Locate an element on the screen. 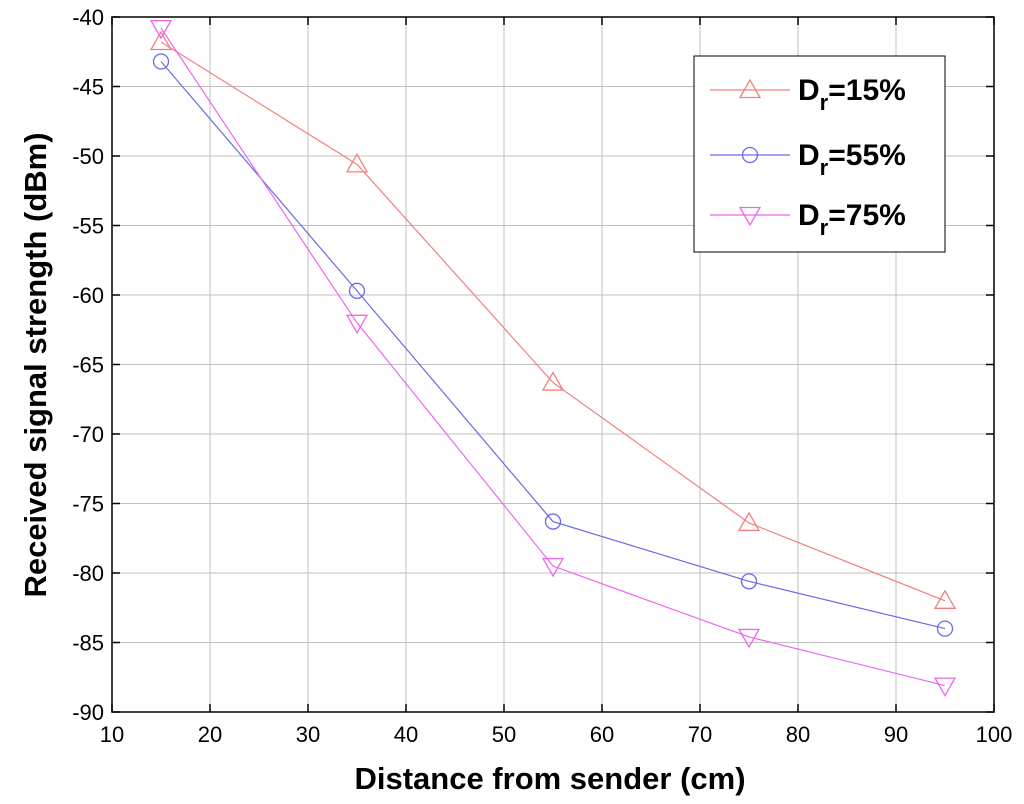 The height and width of the screenshot is (804, 1024). x-tick-label: 70 is located at coordinates (700, 734).